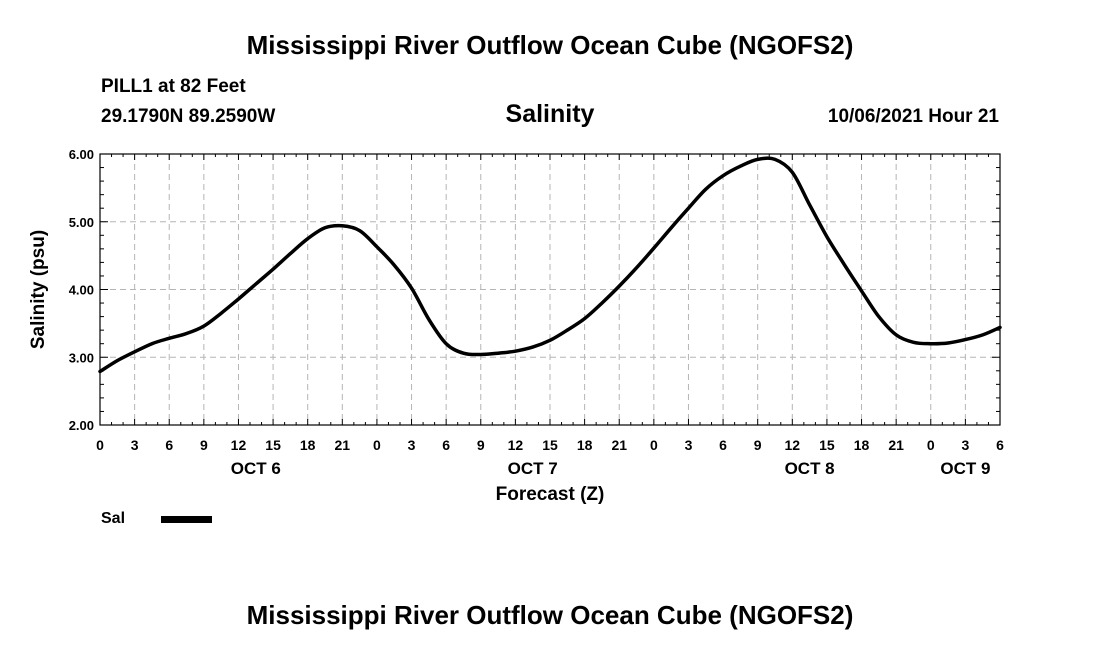 The image size is (1100, 650). I want to click on y-tick-label: 4.00, so click(81, 290).